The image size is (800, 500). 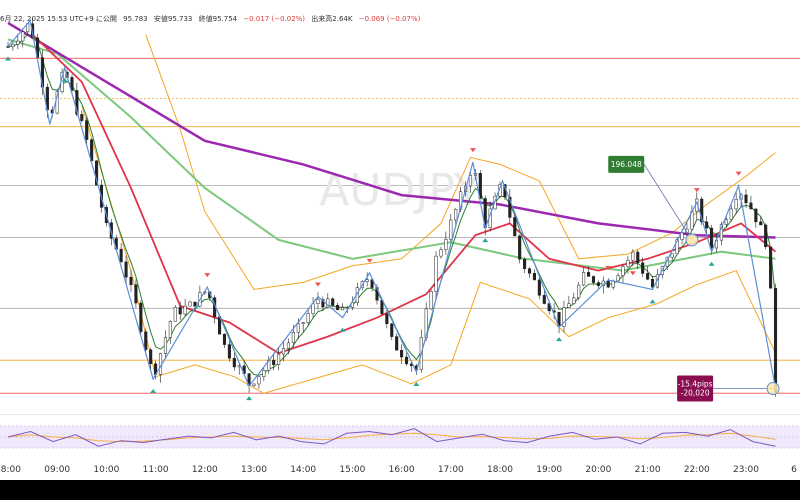 What do you see at coordinates (57, 470) in the screenshot?
I see `time-tick-1: 09:00` at bounding box center [57, 470].